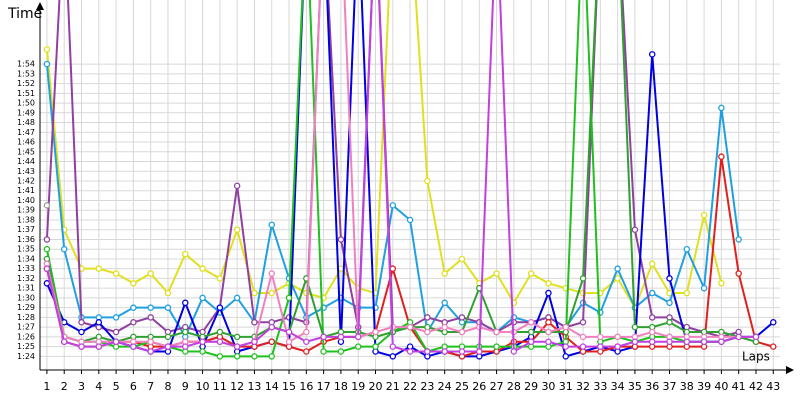 This screenshot has width=800, height=400. Describe the element at coordinates (116, 386) in the screenshot. I see `x-tick-label: 5` at that location.